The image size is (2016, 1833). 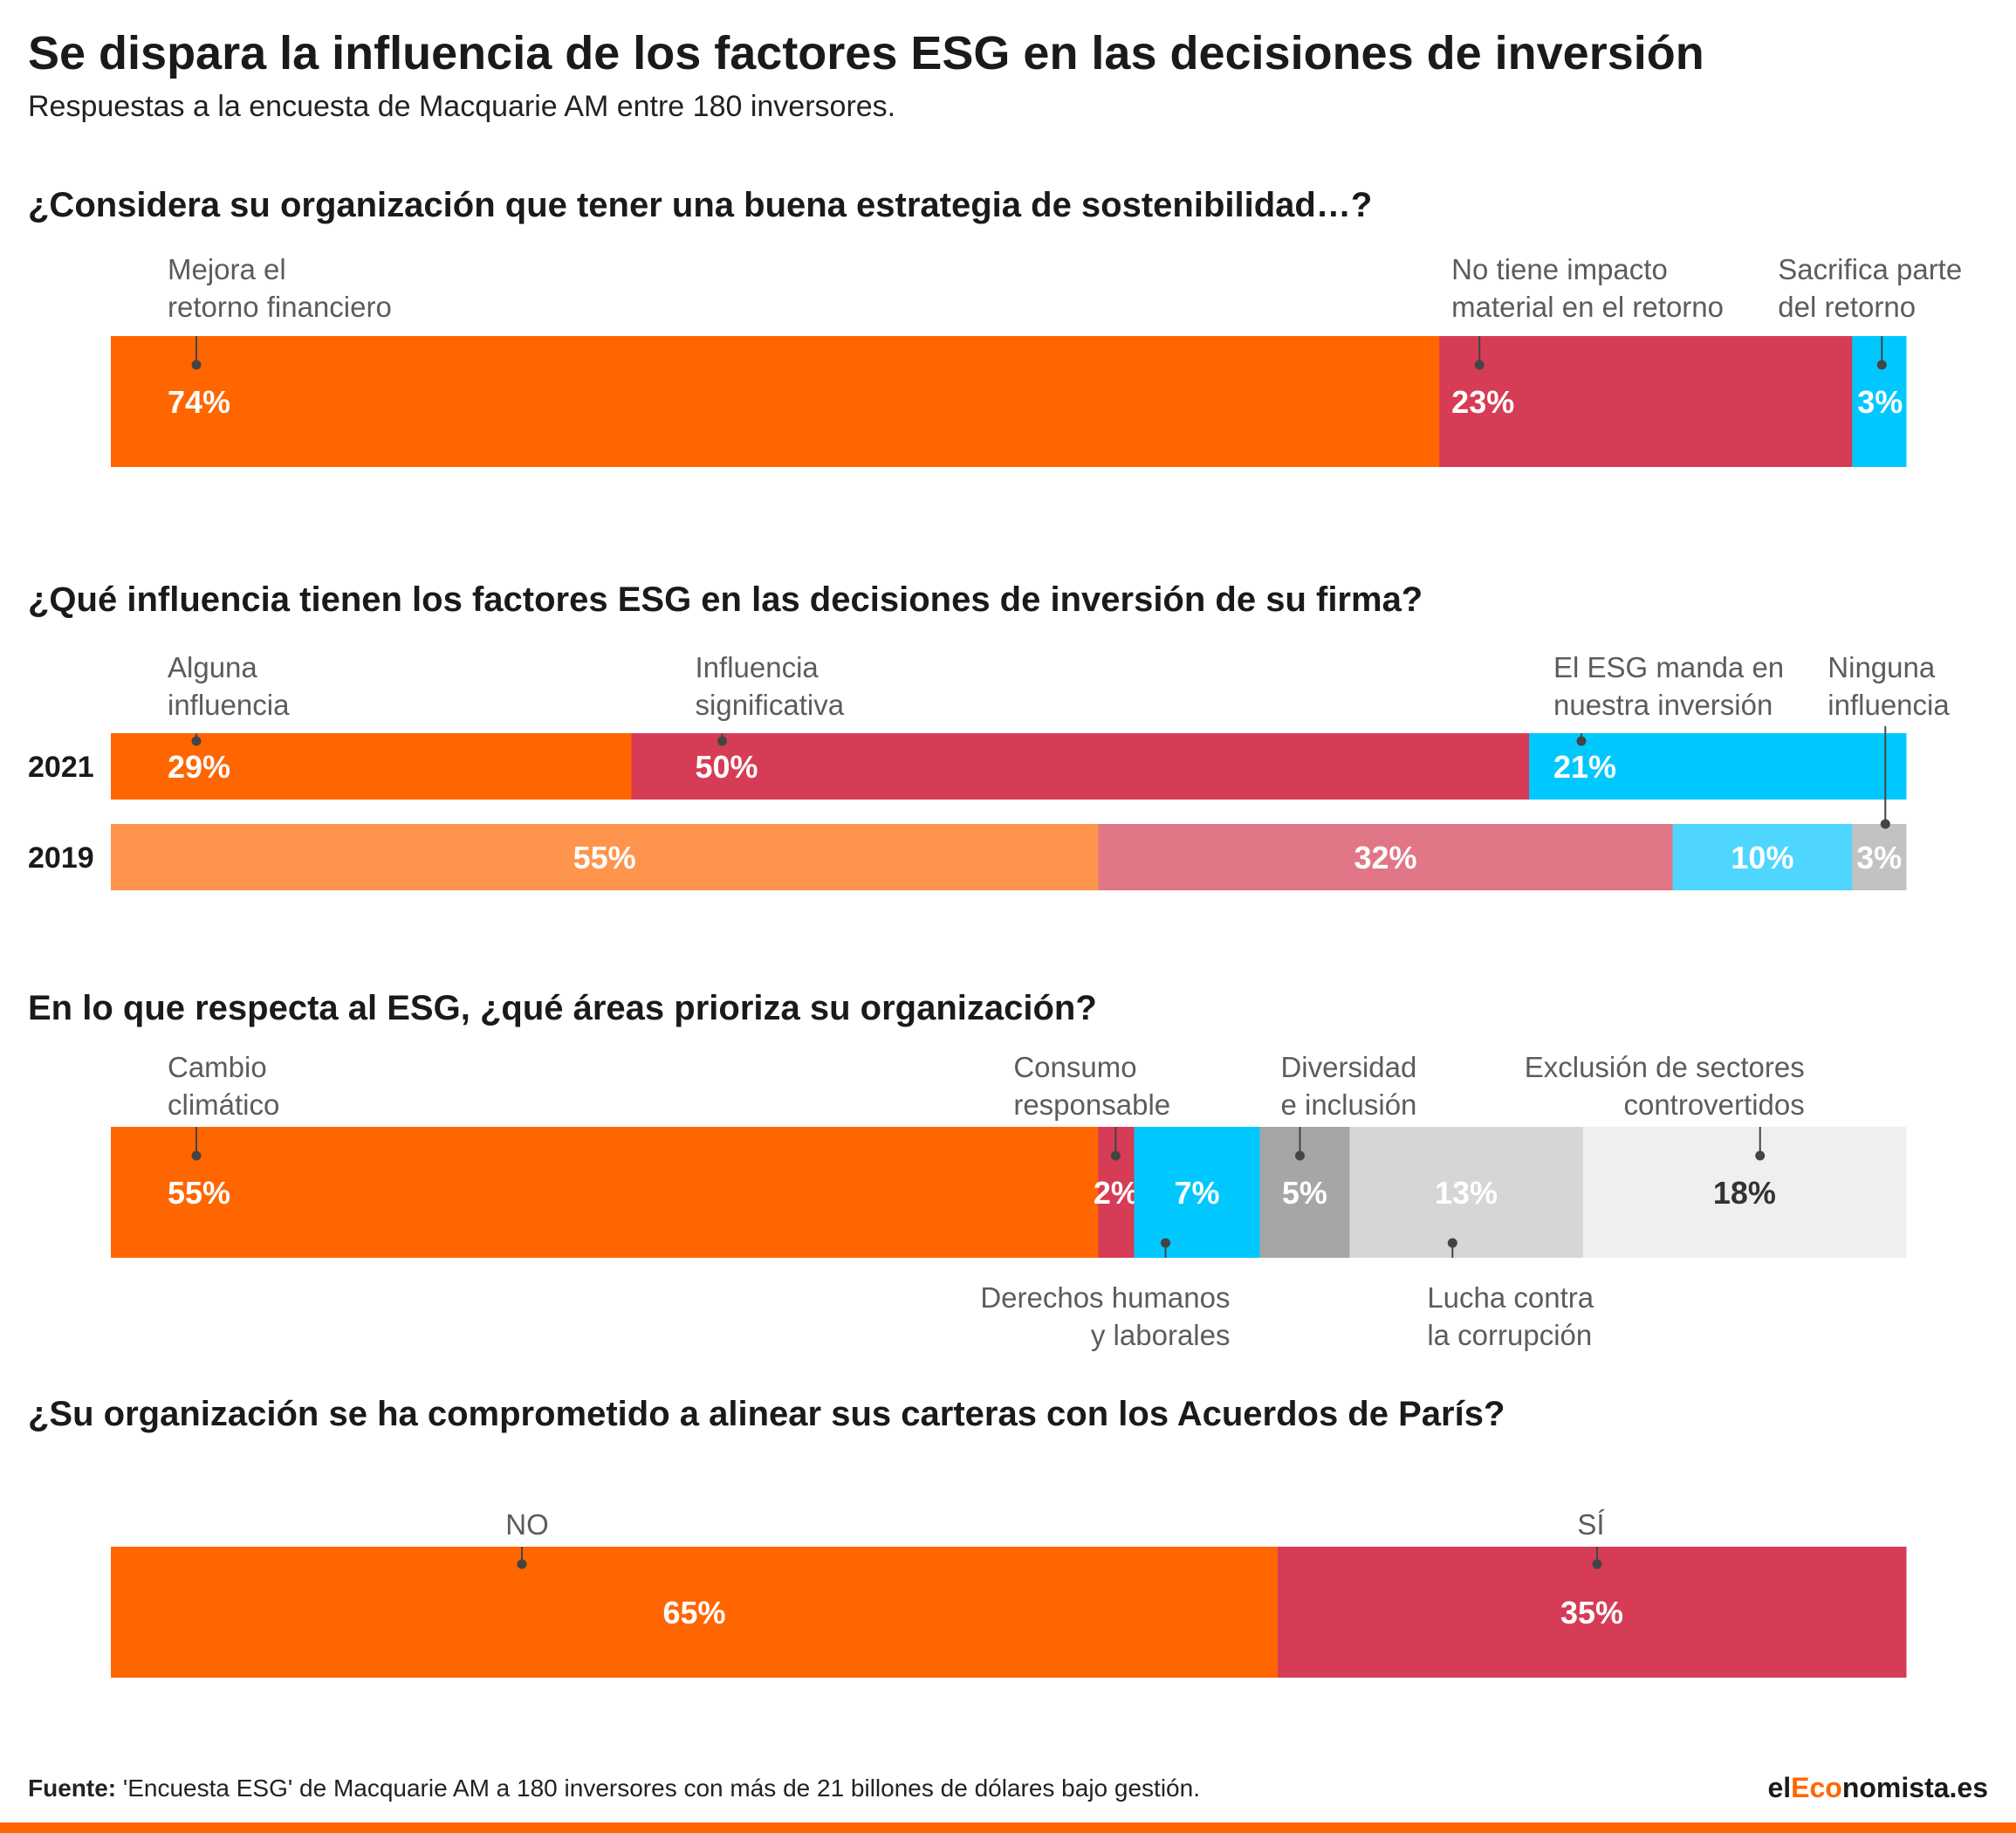 I want to click on brand-prefix: el, so click(x=1779, y=1787).